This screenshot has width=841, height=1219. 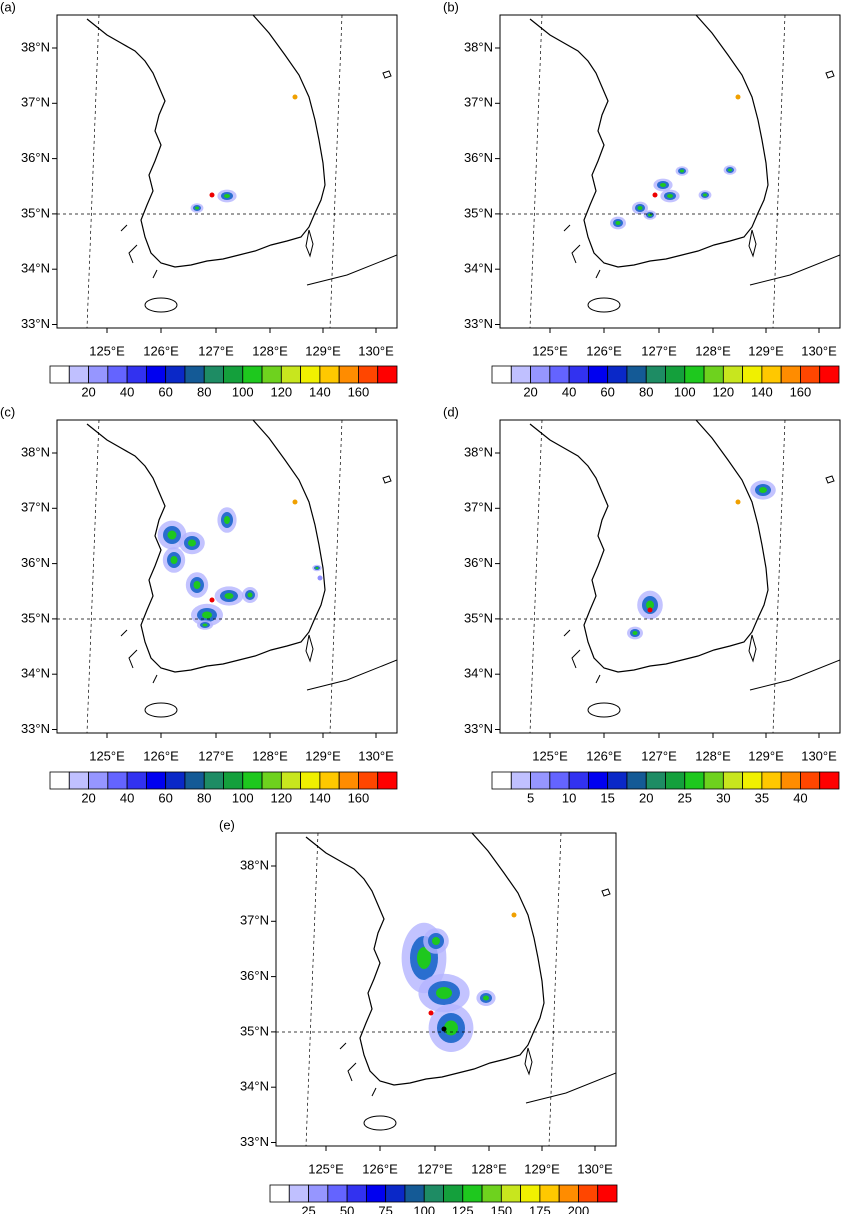 What do you see at coordinates (550, 755) in the screenshot?
I see `lon-label: 125°E` at bounding box center [550, 755].